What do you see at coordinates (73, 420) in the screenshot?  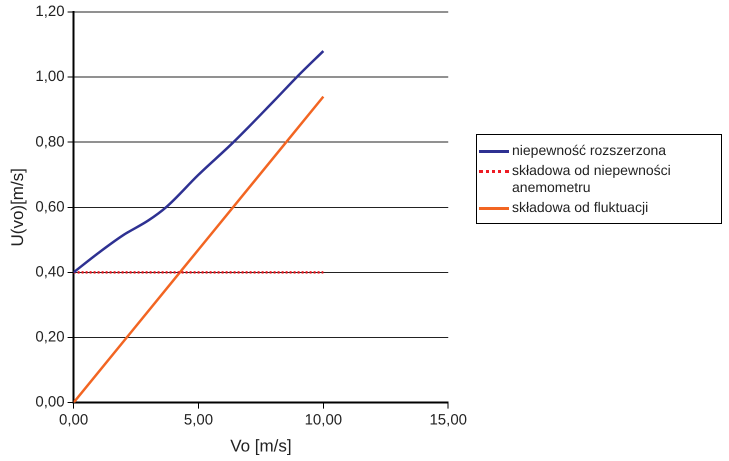 I see `x-tick-label: 0,00` at bounding box center [73, 420].